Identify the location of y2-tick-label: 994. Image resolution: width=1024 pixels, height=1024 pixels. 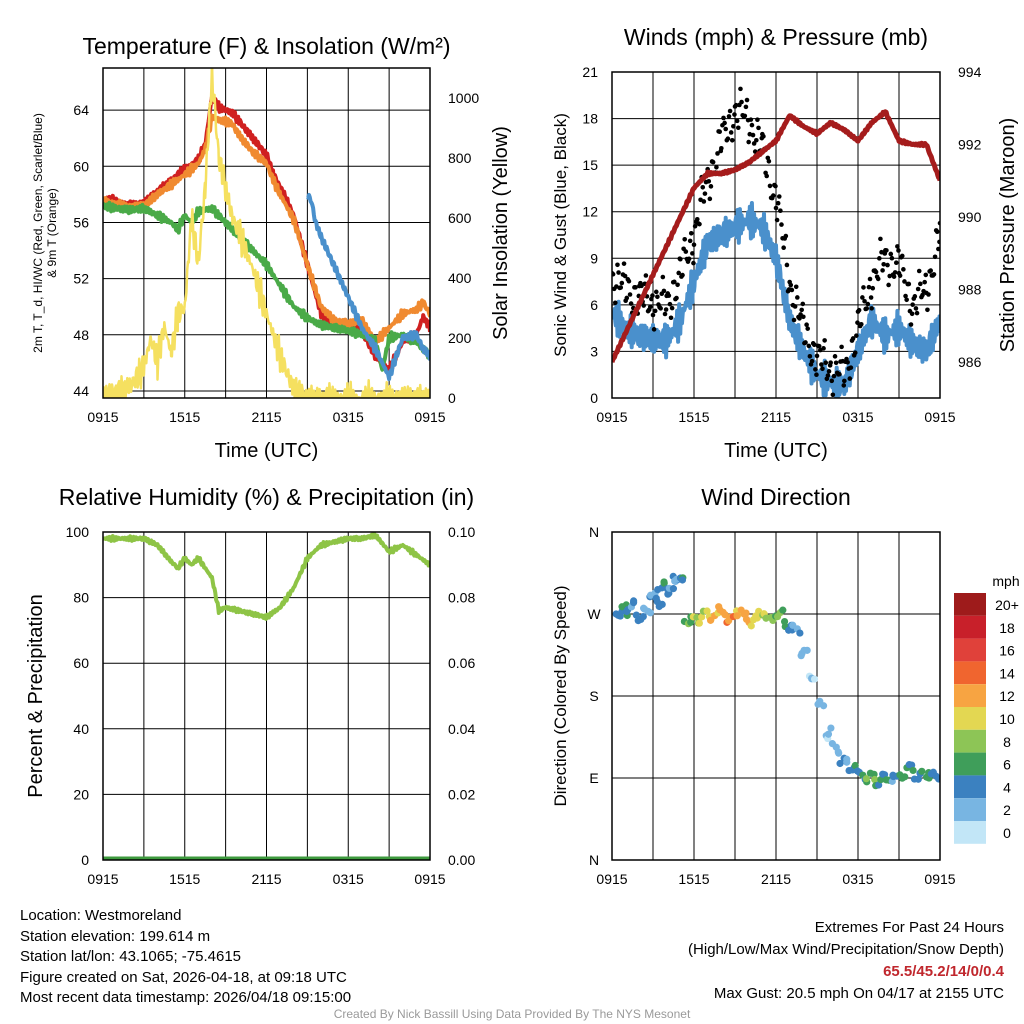
(970, 72).